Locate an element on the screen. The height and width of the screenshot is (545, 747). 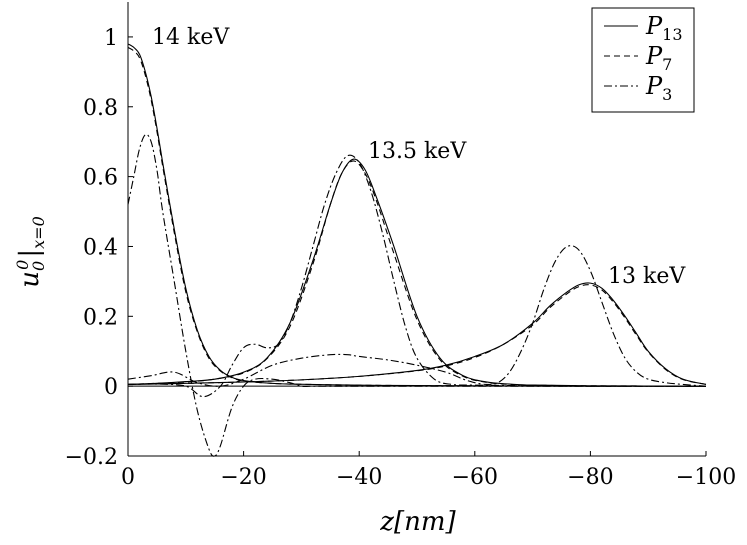
y-tick-label: −0.2 is located at coordinates (91, 457).